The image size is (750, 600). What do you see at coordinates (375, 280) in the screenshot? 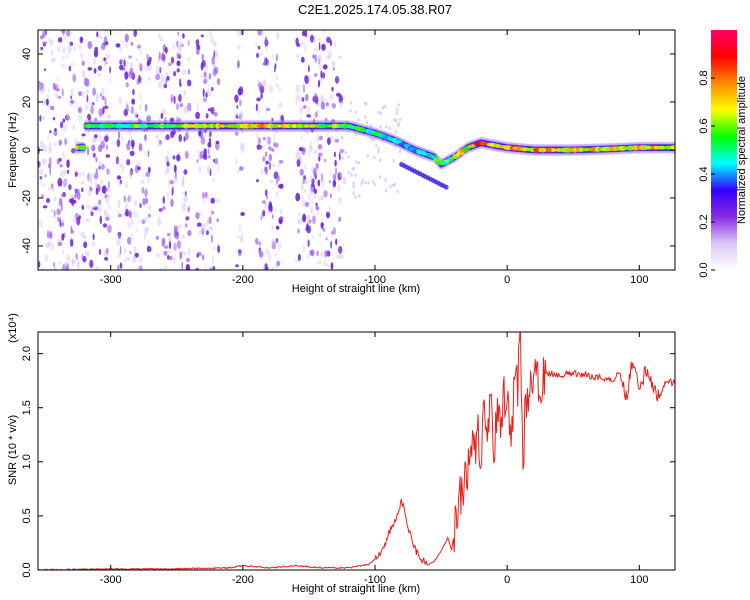
I see `x-tick-label: -100` at bounding box center [375, 280].